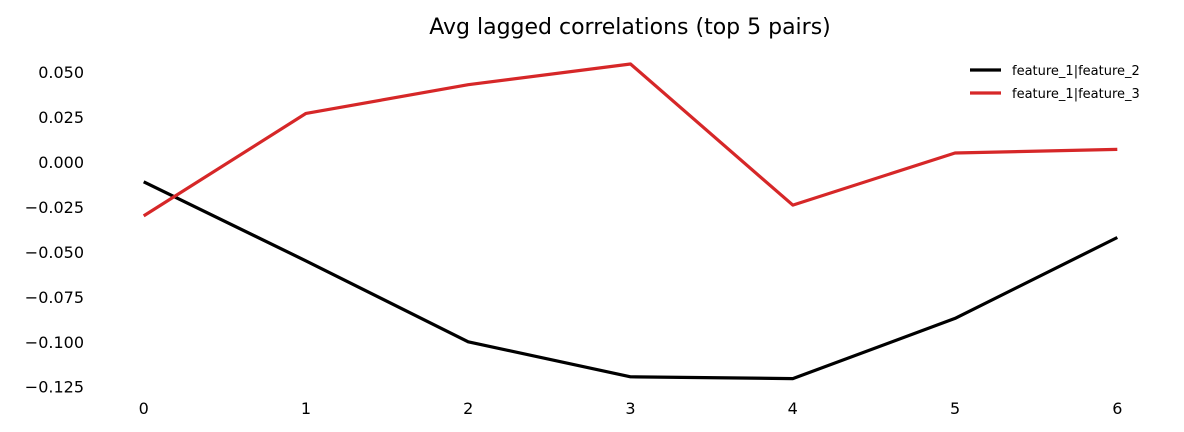 Image resolution: width=1184 pixels, height=432 pixels. What do you see at coordinates (793, 408) in the screenshot?
I see `x-tick-label: 4` at bounding box center [793, 408].